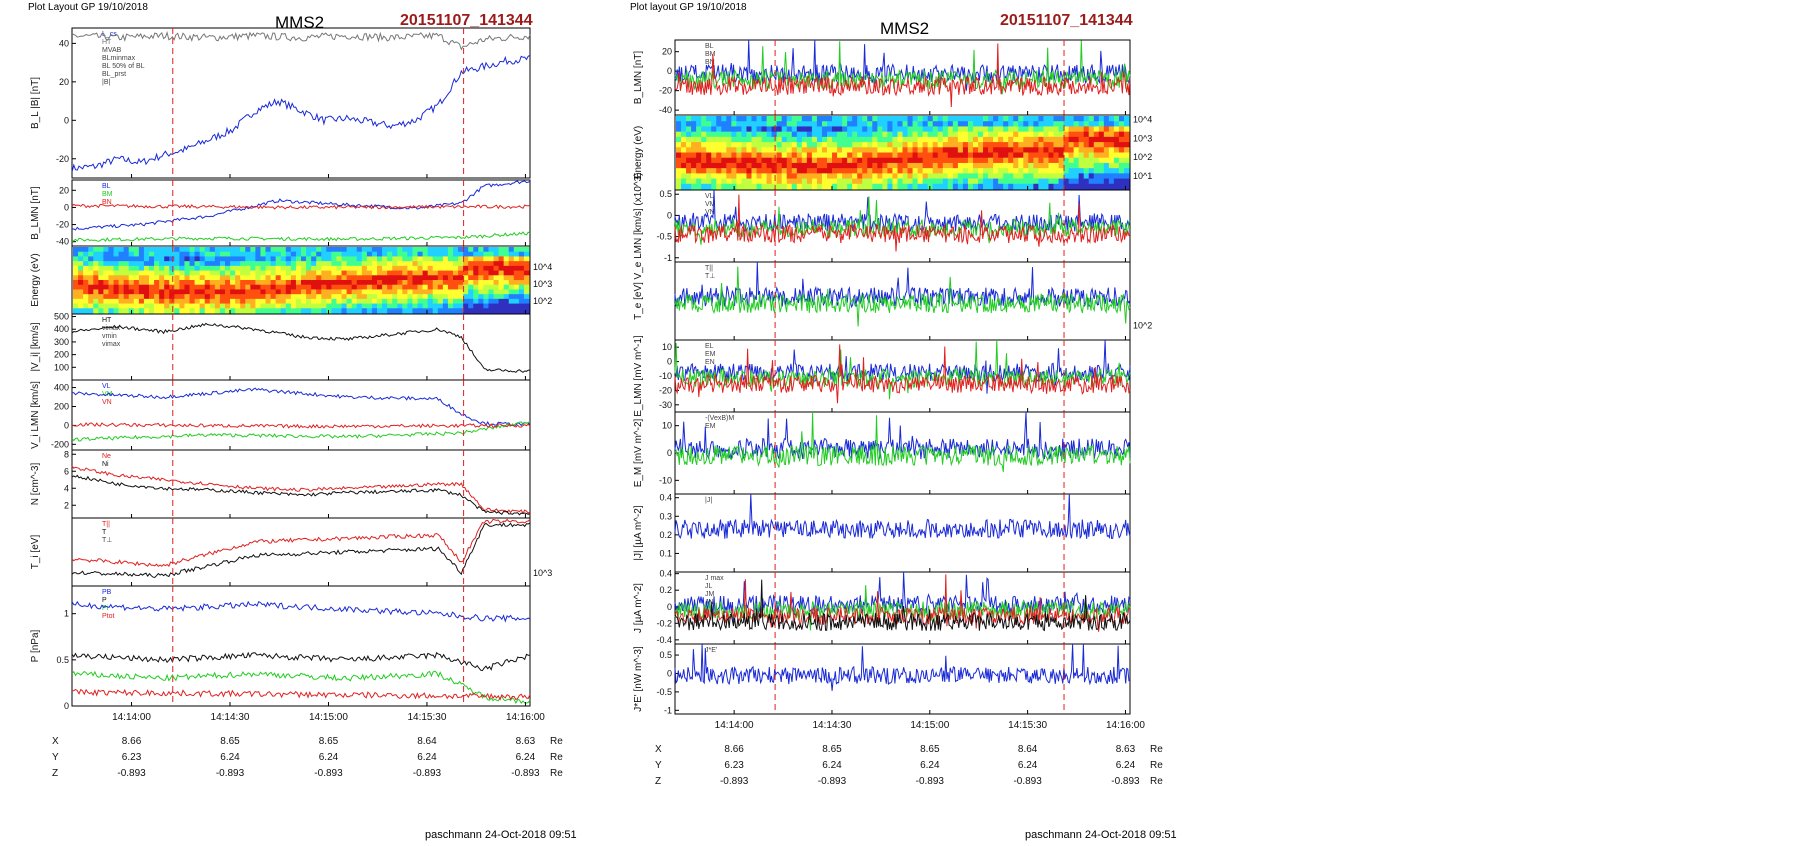 This screenshot has height=846, width=1804. I want to click on y-tick-label: -1, so click(668, 710).